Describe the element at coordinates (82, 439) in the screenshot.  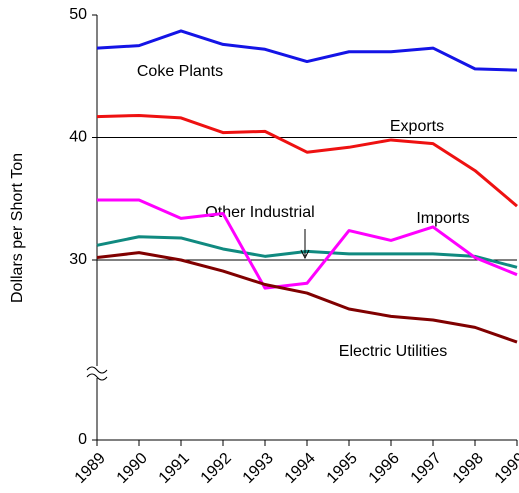
I see `y-tick-label: 0` at that location.